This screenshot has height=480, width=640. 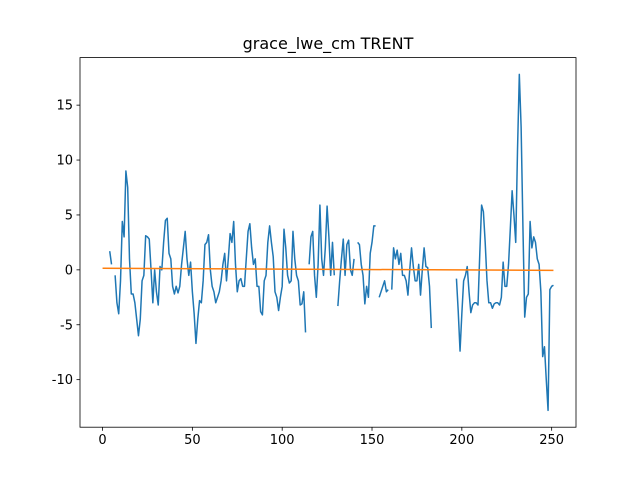 I want to click on data-line, so click(x=328, y=269).